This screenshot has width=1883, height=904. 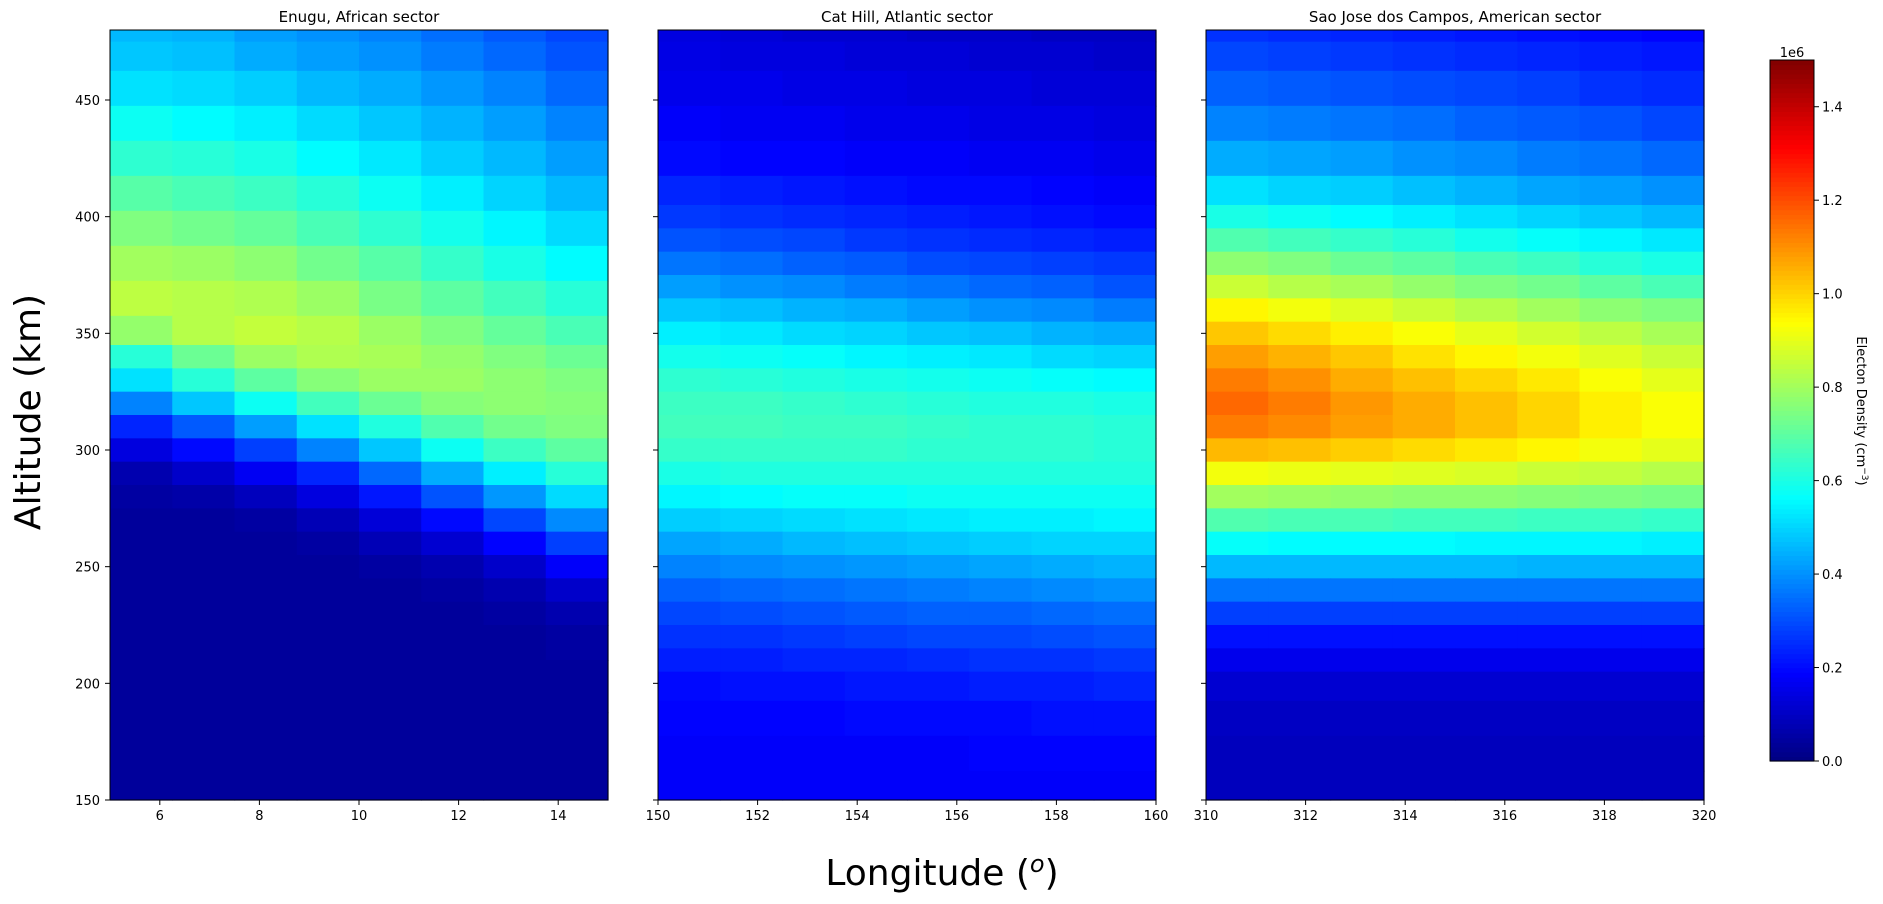 I want to click on x-tick-label: 156, so click(x=956, y=816).